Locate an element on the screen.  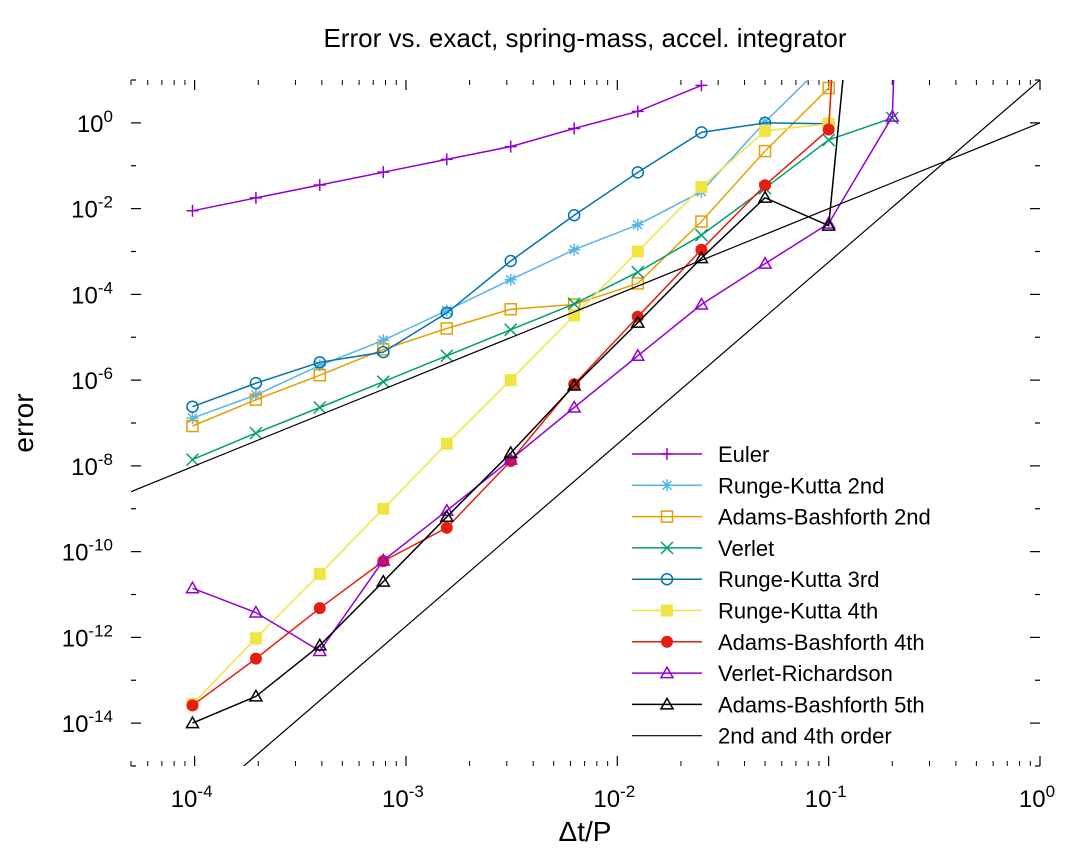
legend-item: Runge-Kutta 3rd is located at coordinates (755, 579).